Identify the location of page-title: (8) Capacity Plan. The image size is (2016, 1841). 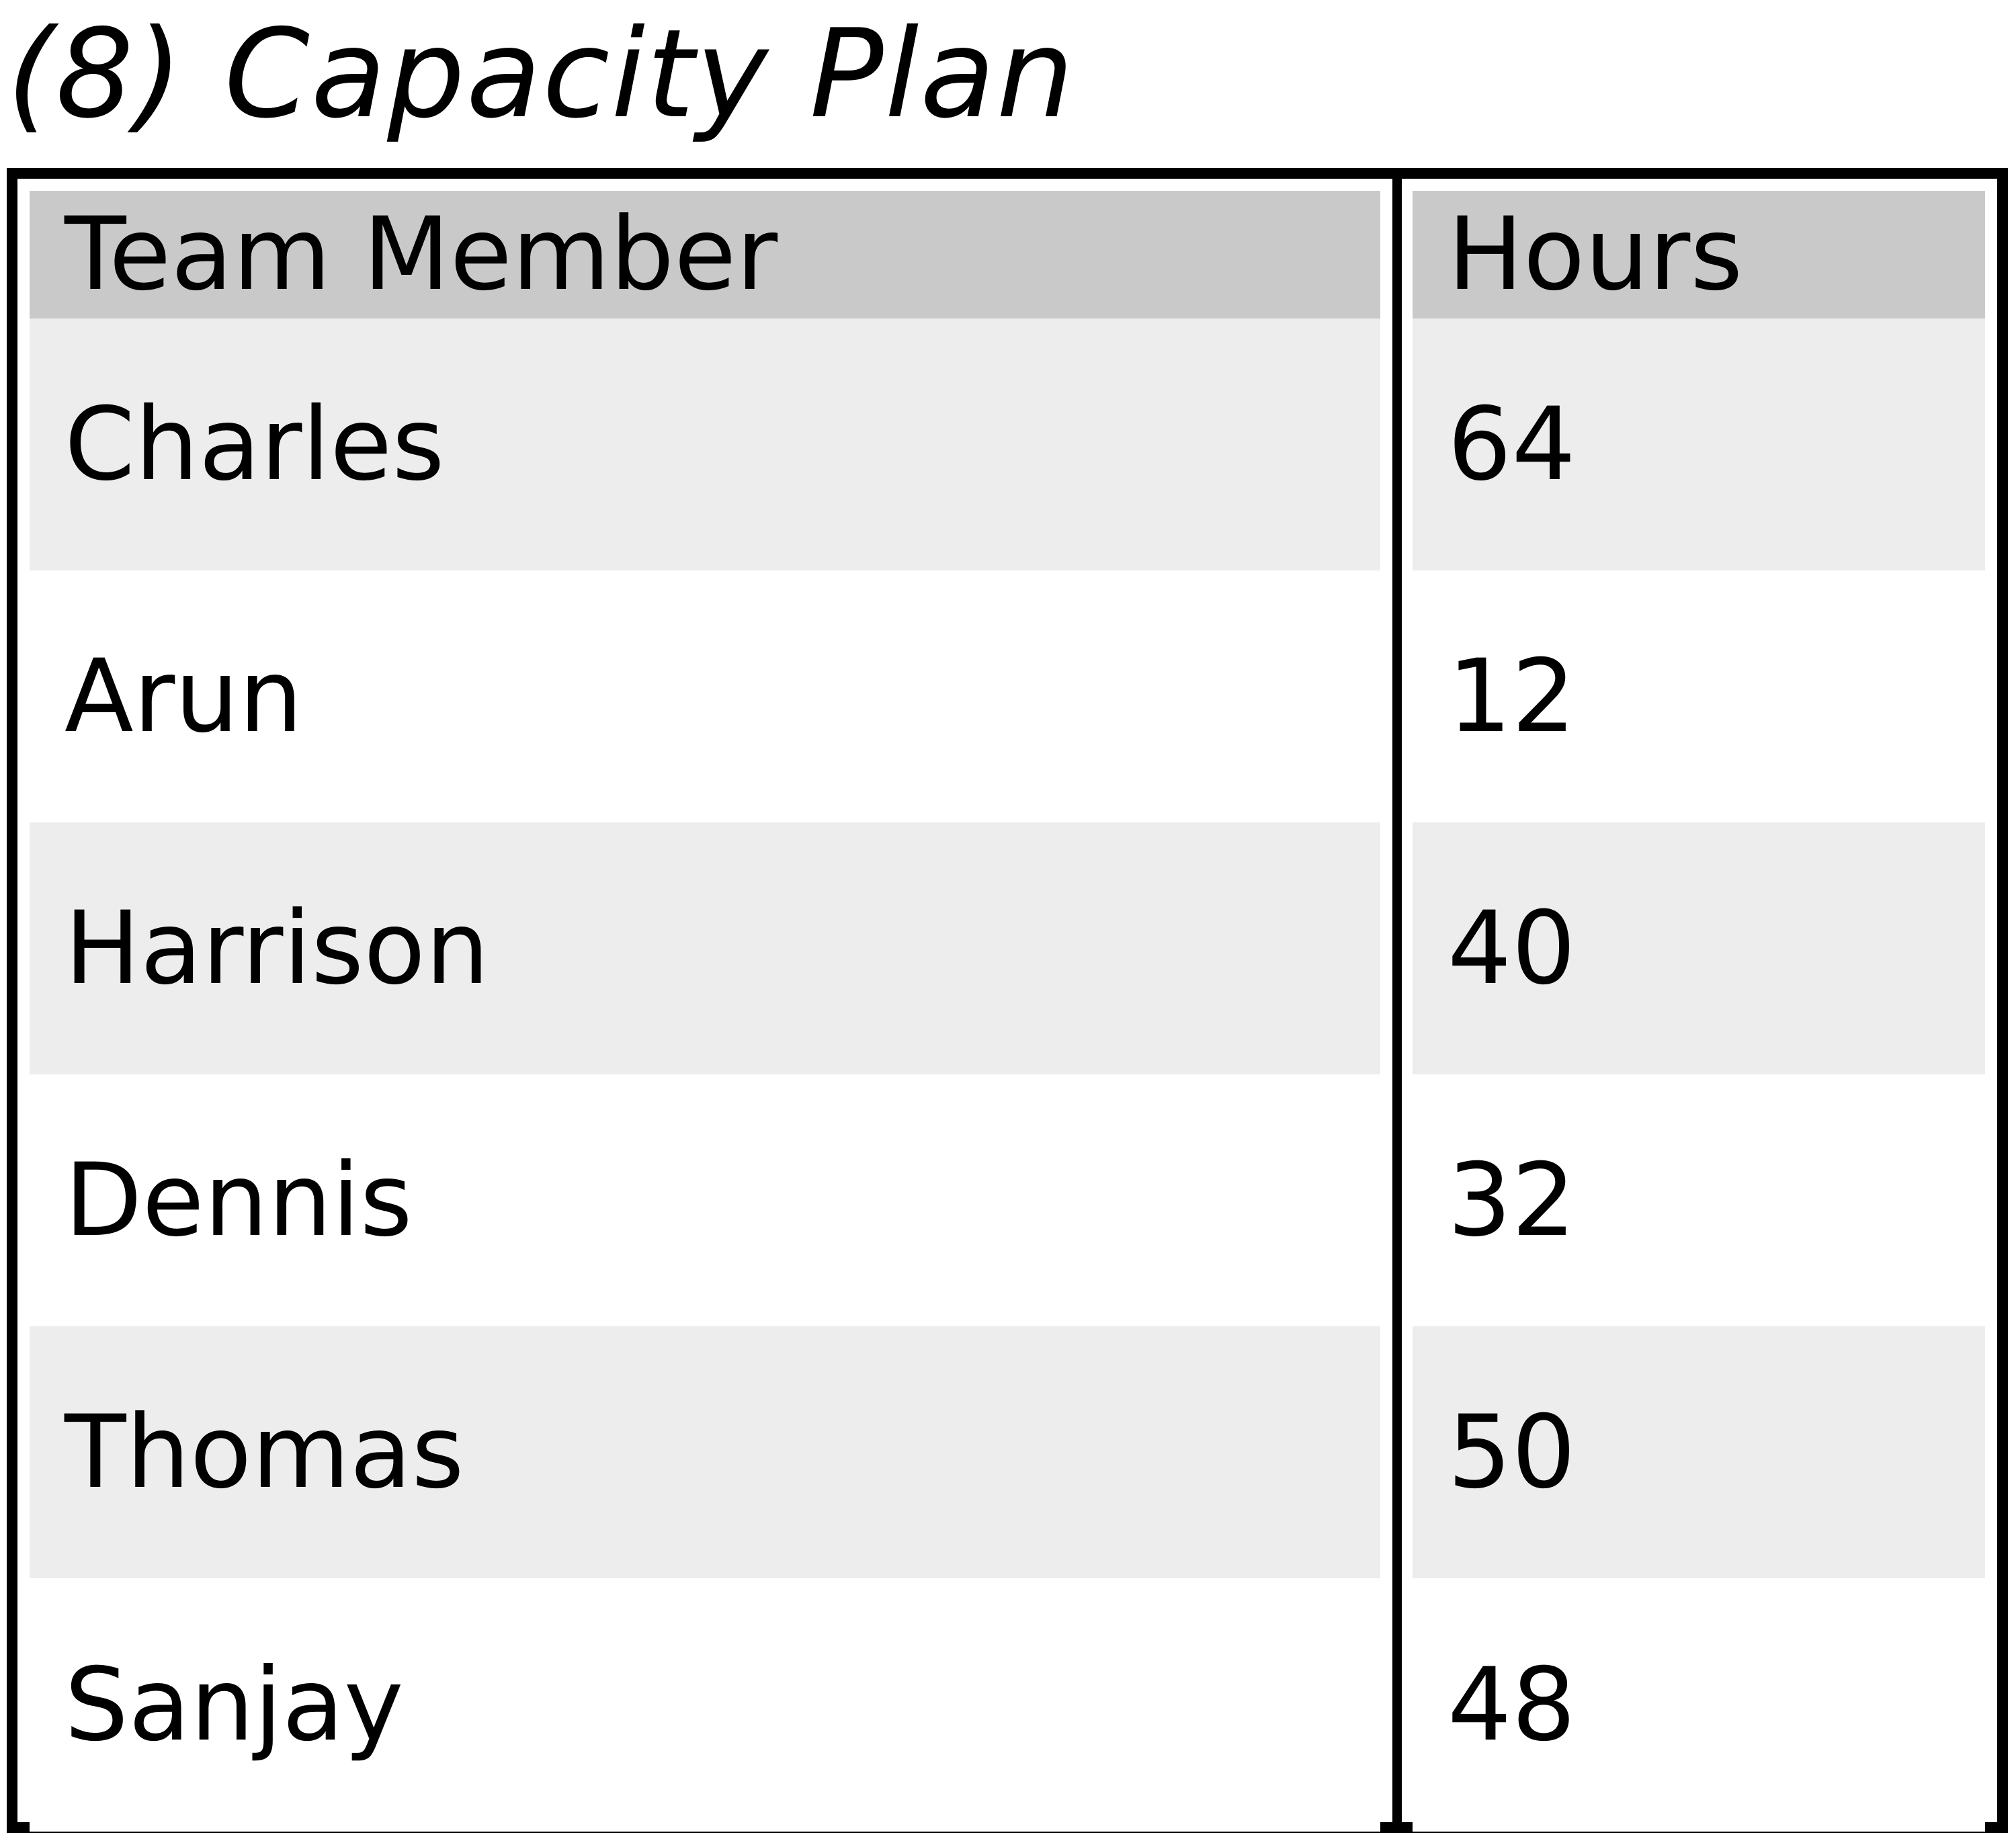
(541, 74).